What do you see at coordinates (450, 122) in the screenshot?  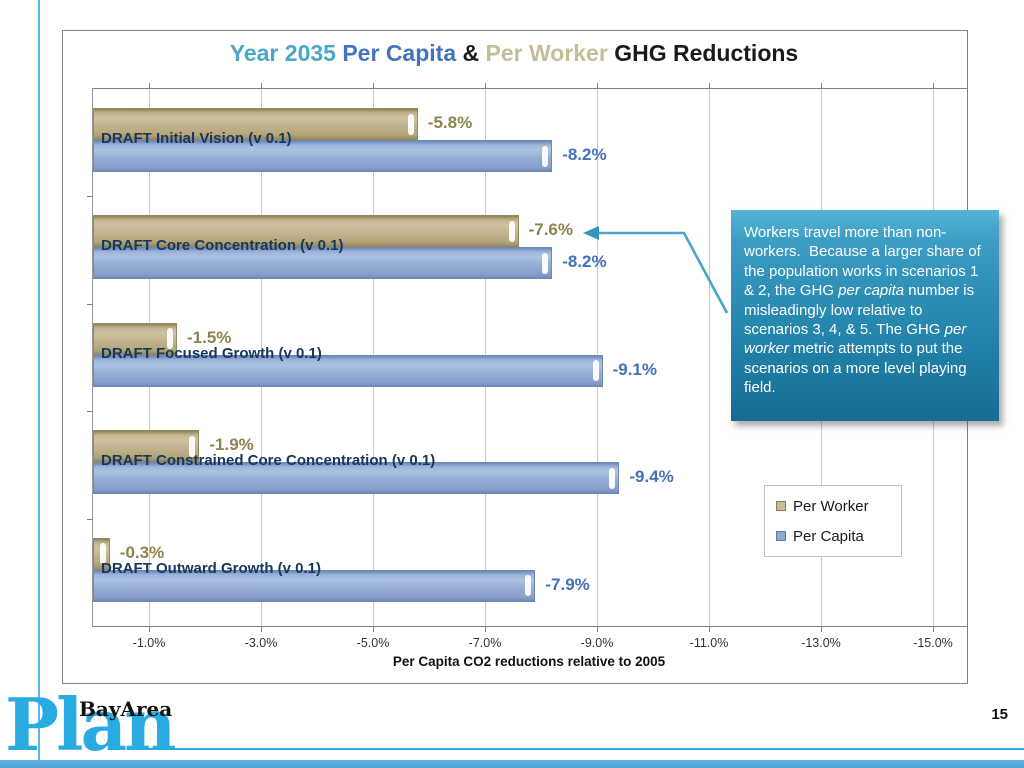 I see `bar-value-label: -5.8%` at bounding box center [450, 122].